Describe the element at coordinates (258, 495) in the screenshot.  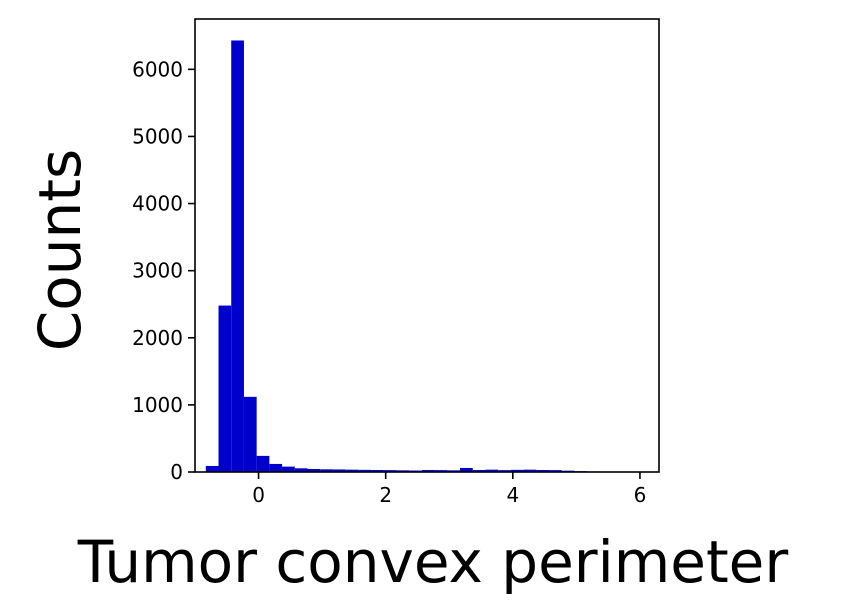
I see `x-tick-label: 0` at that location.